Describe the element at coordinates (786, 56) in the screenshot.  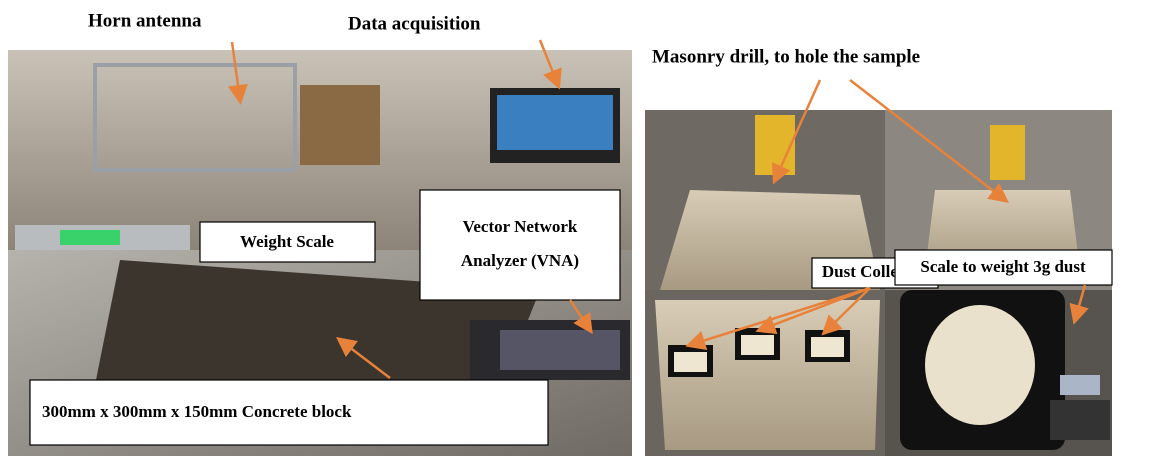
I see `label: Masonry drill, to hole the sample` at that location.